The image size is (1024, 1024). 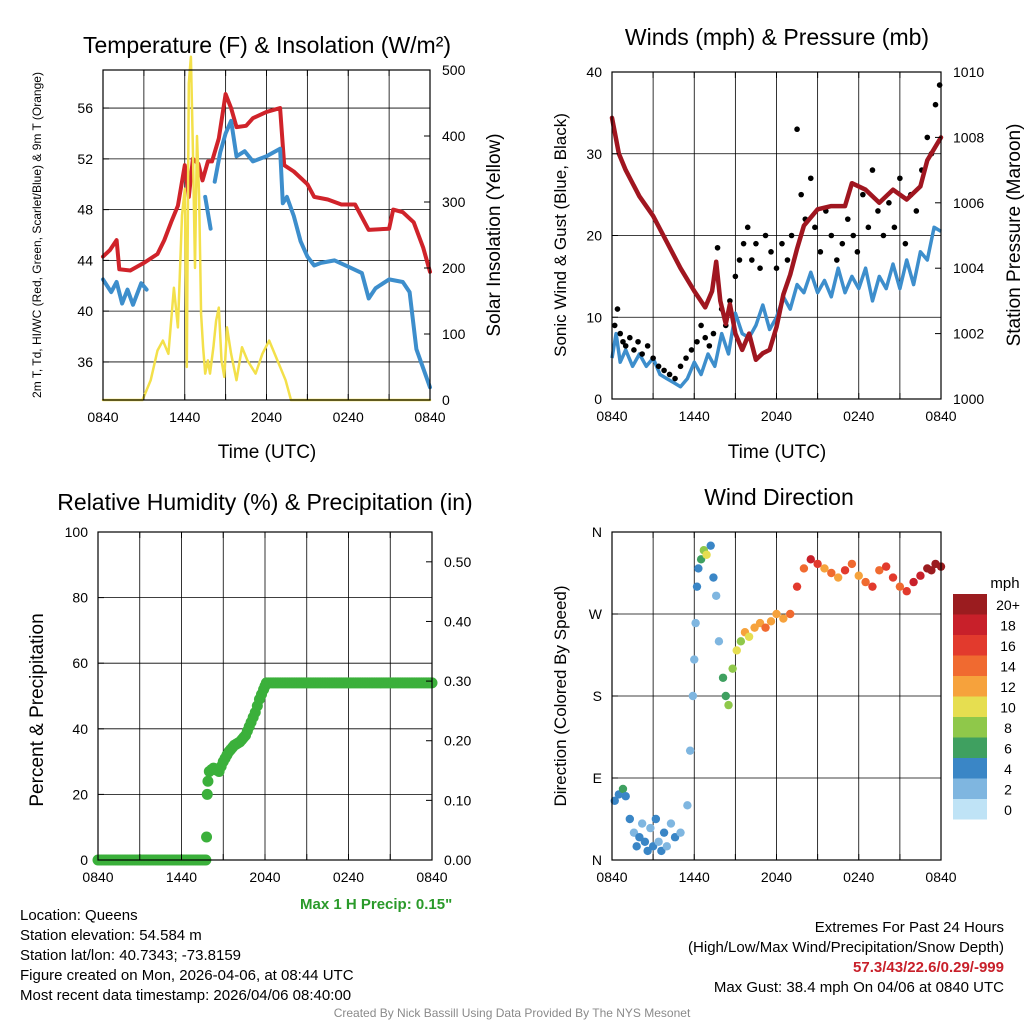 What do you see at coordinates (858, 877) in the screenshot?
I see `dir-xtick-label: 0240` at bounding box center [858, 877].